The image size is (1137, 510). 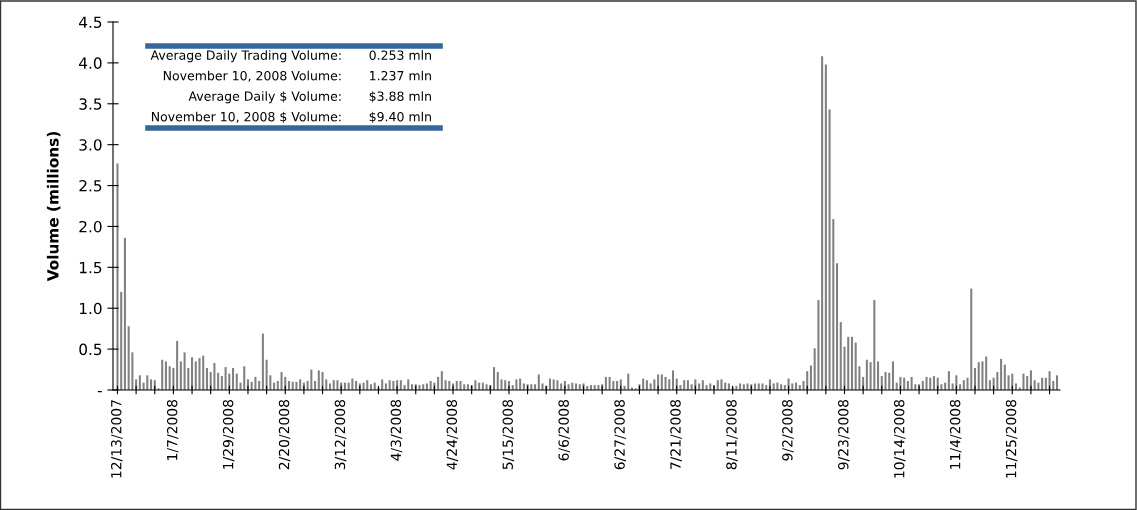 I want to click on y-tick-label: 3.0, so click(x=90, y=145).